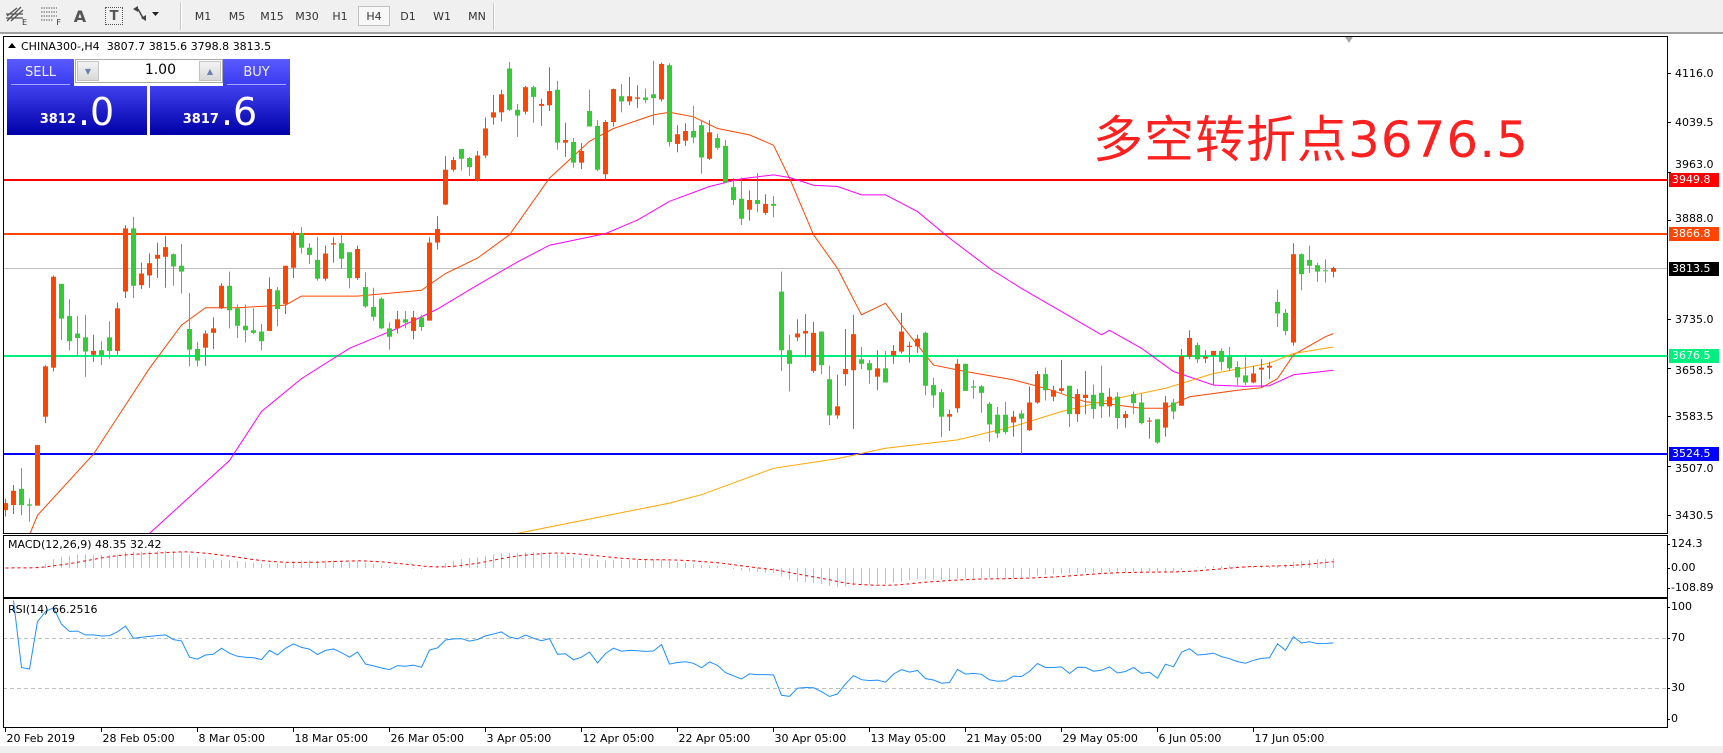  I want to click on buy-price-box: 3817.6, so click(220, 110).